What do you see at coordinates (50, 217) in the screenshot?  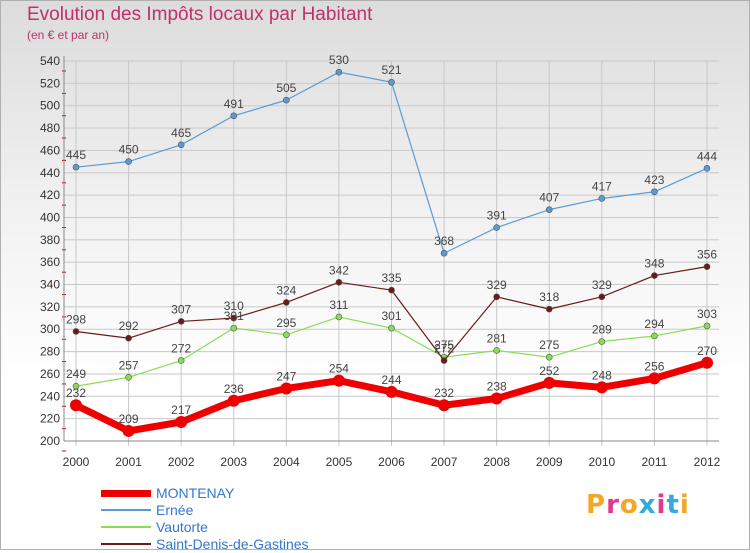 I see `y-tick-label: 400` at bounding box center [50, 217].